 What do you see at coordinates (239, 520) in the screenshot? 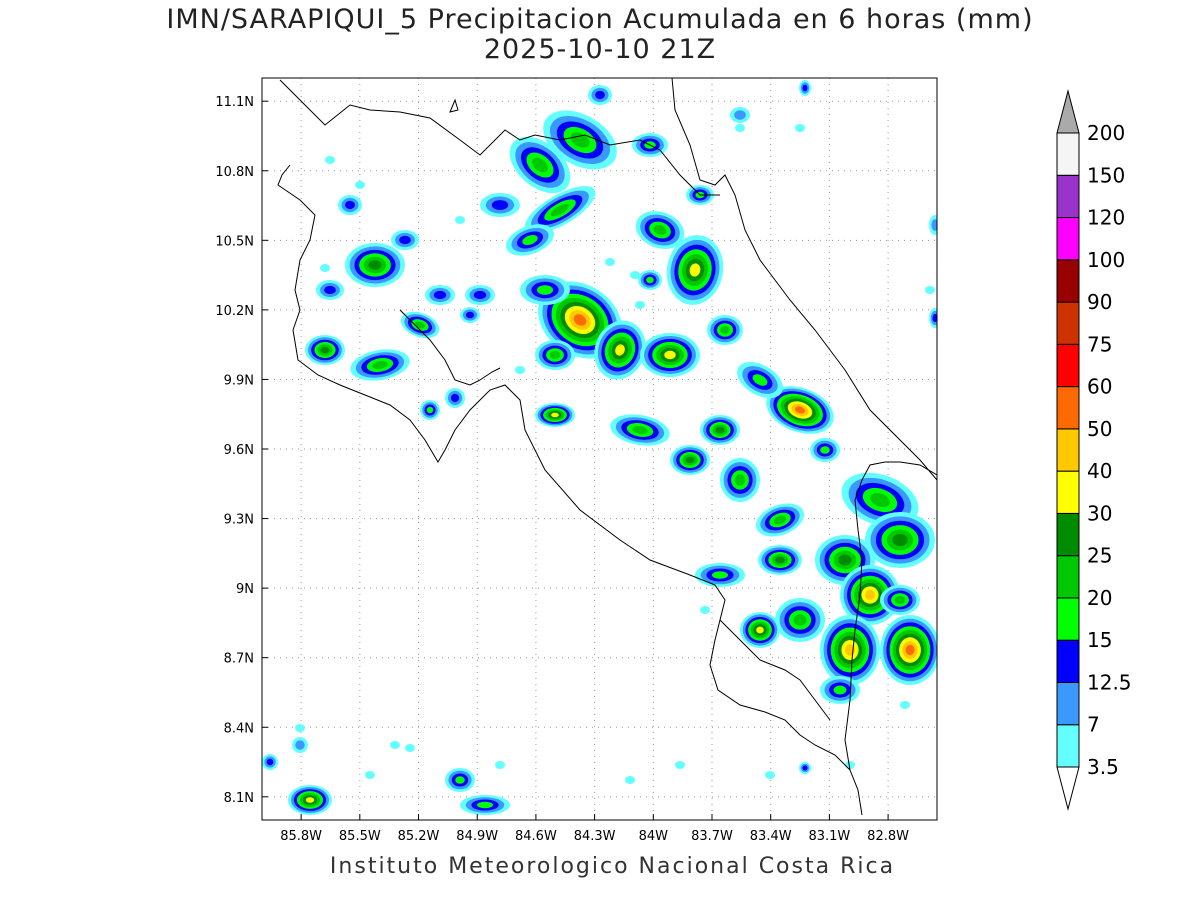
I see `lat-tick-label: 9.3N` at bounding box center [239, 520].